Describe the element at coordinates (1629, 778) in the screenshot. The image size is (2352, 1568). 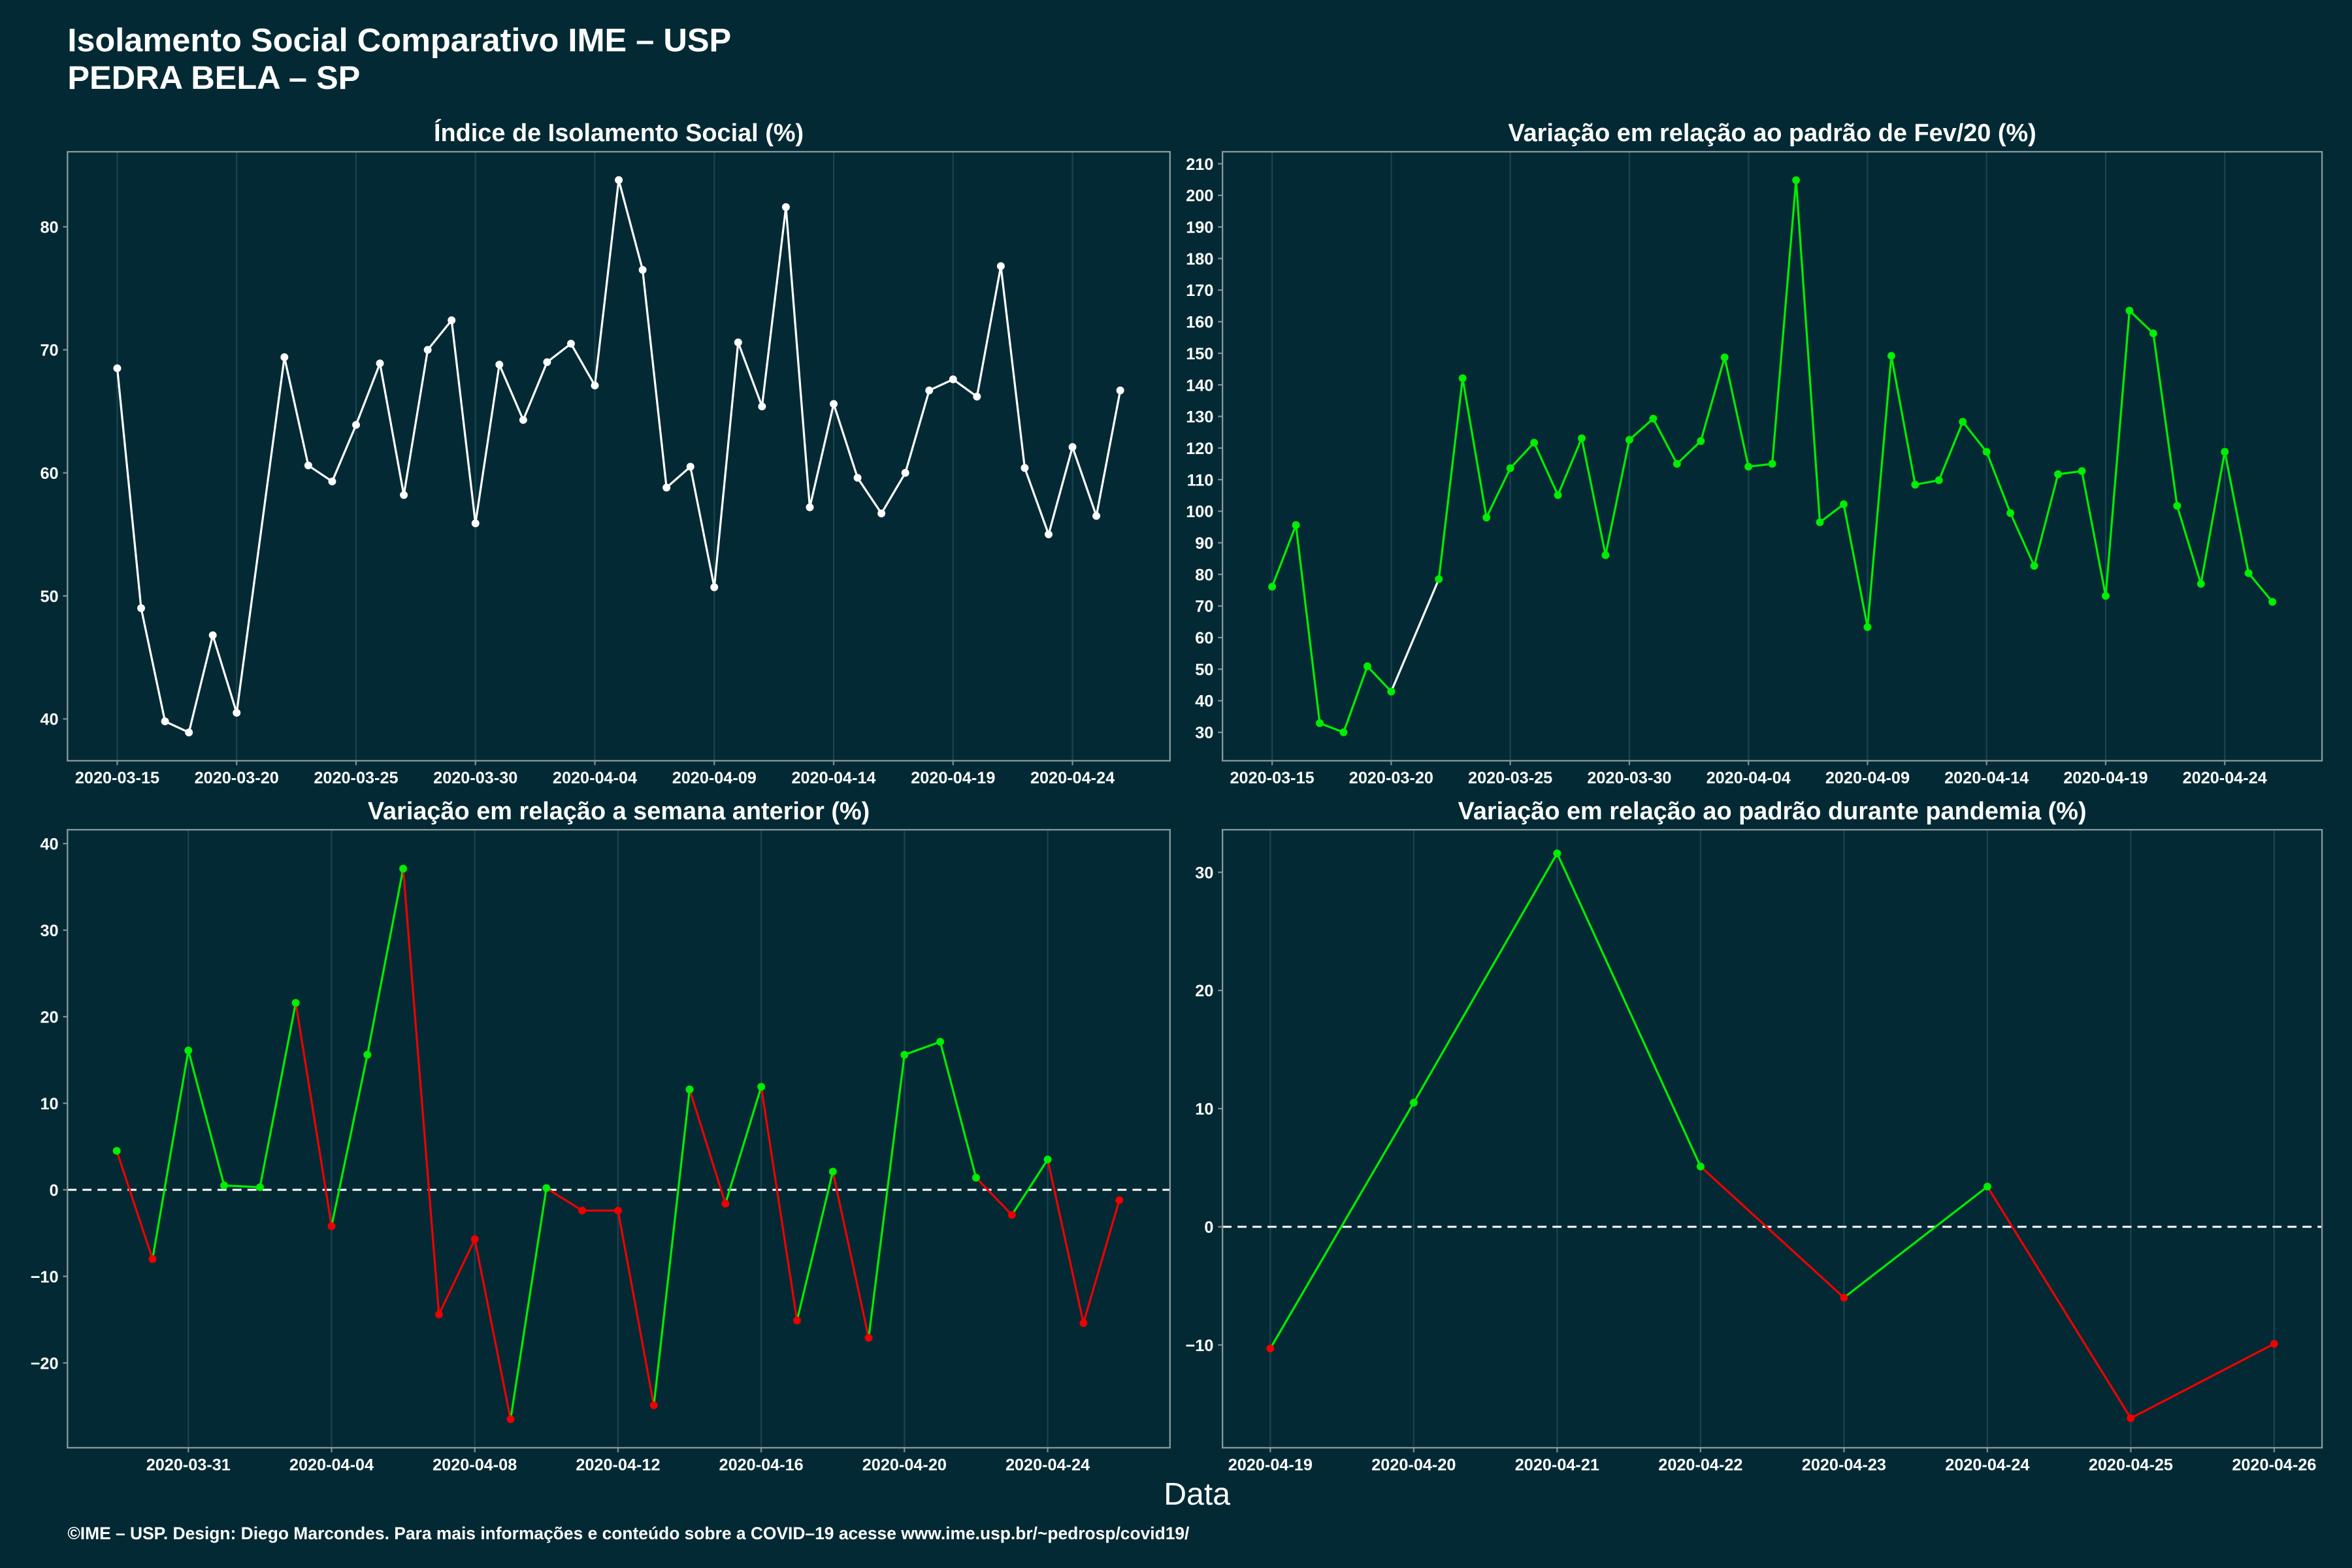
I see `x-tick-label: 2020-03-30` at that location.